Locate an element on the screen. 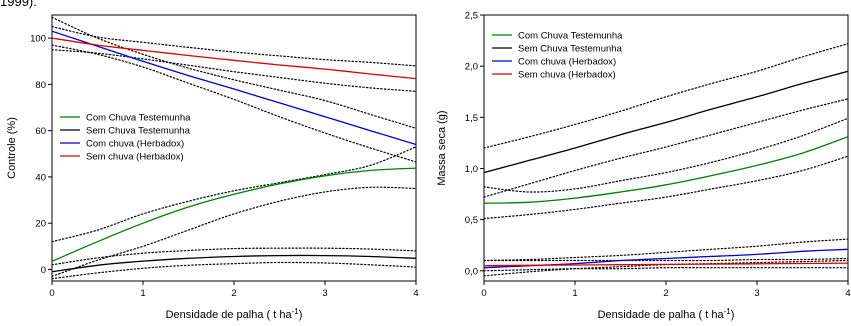  y-tick-label: 0 is located at coordinates (43, 270).